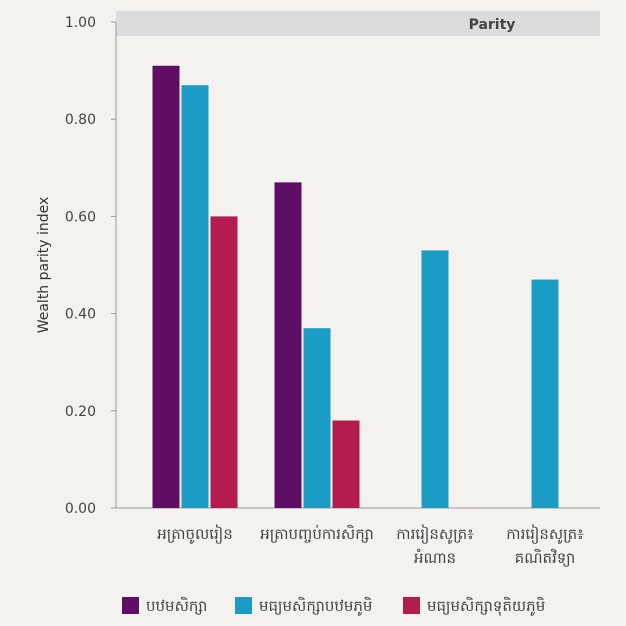  Describe the element at coordinates (80, 120) in the screenshot. I see `y-tick-label: 0.80` at that location.